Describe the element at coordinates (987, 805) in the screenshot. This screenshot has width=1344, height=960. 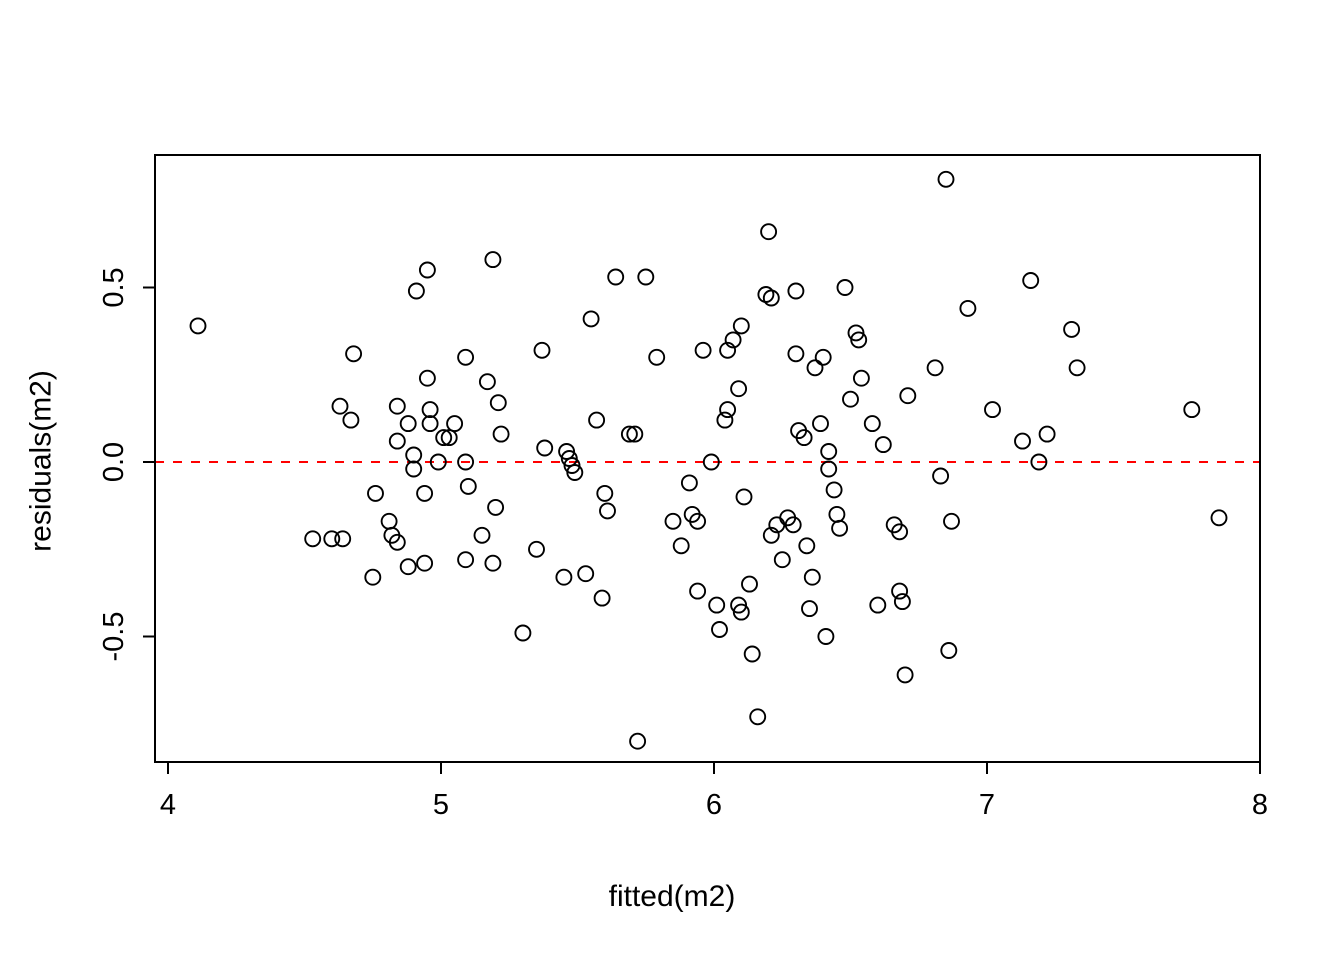
I see `x-tick-label: 7` at that location.